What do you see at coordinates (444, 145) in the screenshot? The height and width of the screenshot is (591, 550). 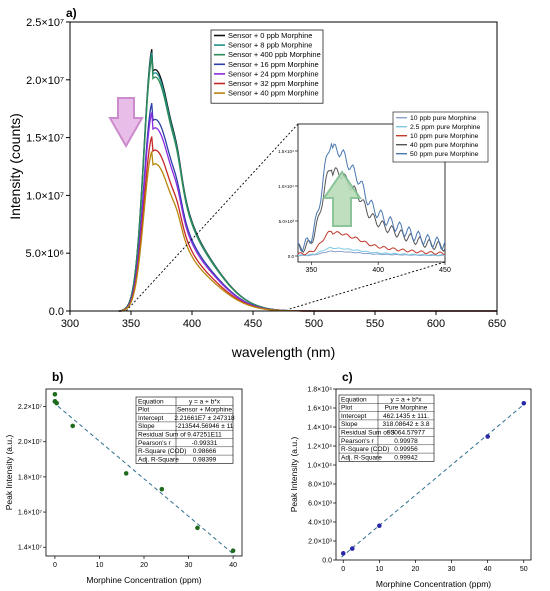 I see `inset-legend-label-3: 40 ppm pure Morphine` at bounding box center [444, 145].